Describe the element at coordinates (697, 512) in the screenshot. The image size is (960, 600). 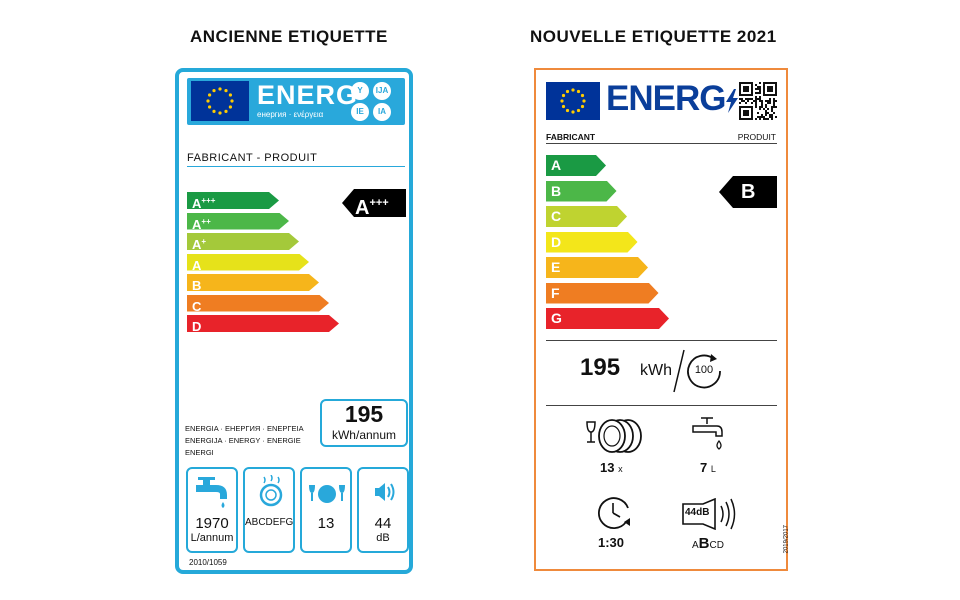
I see `noise-db: 44dB` at that location.